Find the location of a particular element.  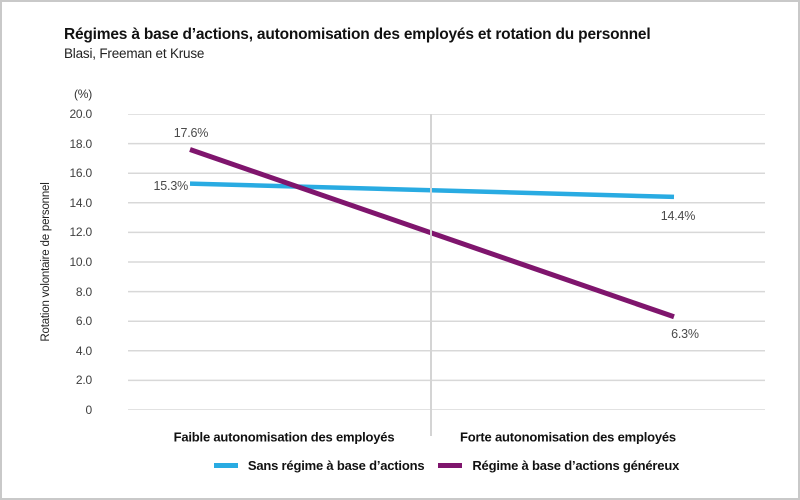

y-tick-label: 12.0 is located at coordinates (80, 232).